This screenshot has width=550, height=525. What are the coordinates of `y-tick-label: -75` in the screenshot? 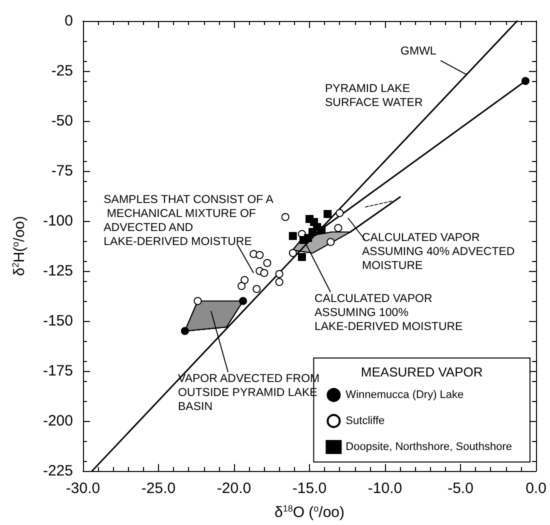 It's located at (62, 171).